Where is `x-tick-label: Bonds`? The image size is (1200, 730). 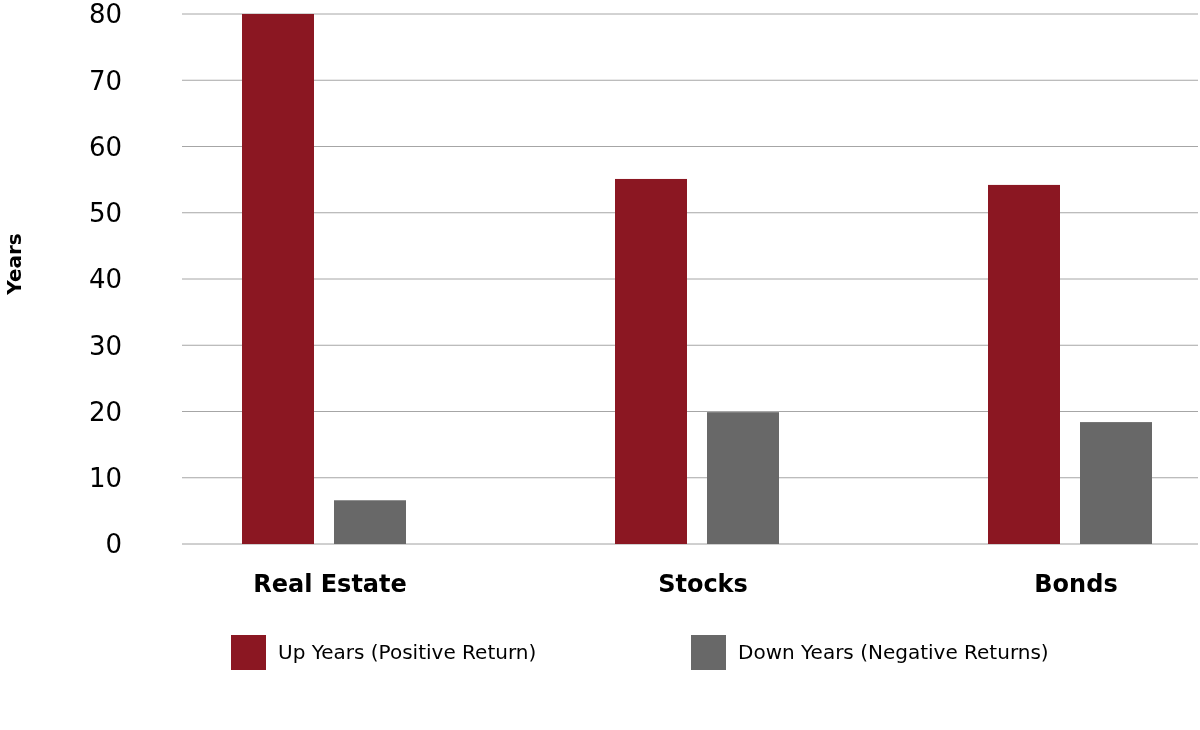 x-tick-label: Bonds is located at coordinates (1076, 584).